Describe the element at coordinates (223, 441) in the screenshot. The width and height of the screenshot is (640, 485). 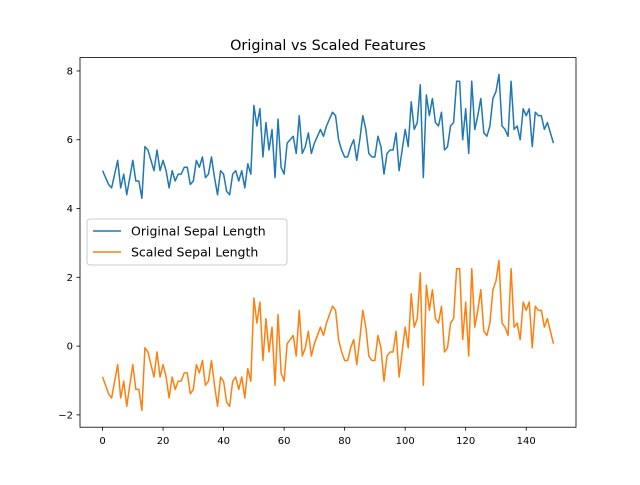
I see `x-tick-label: 40` at that location.